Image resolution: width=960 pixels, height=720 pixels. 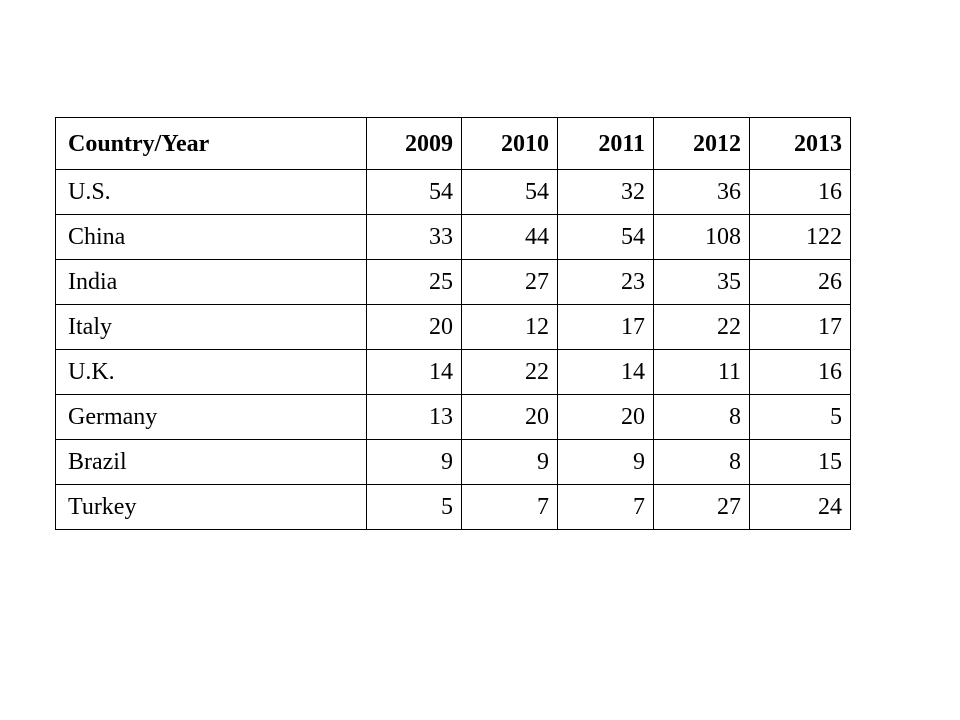 I want to click on table-row: Italy 20 12 17 22 17, so click(x=453, y=327).